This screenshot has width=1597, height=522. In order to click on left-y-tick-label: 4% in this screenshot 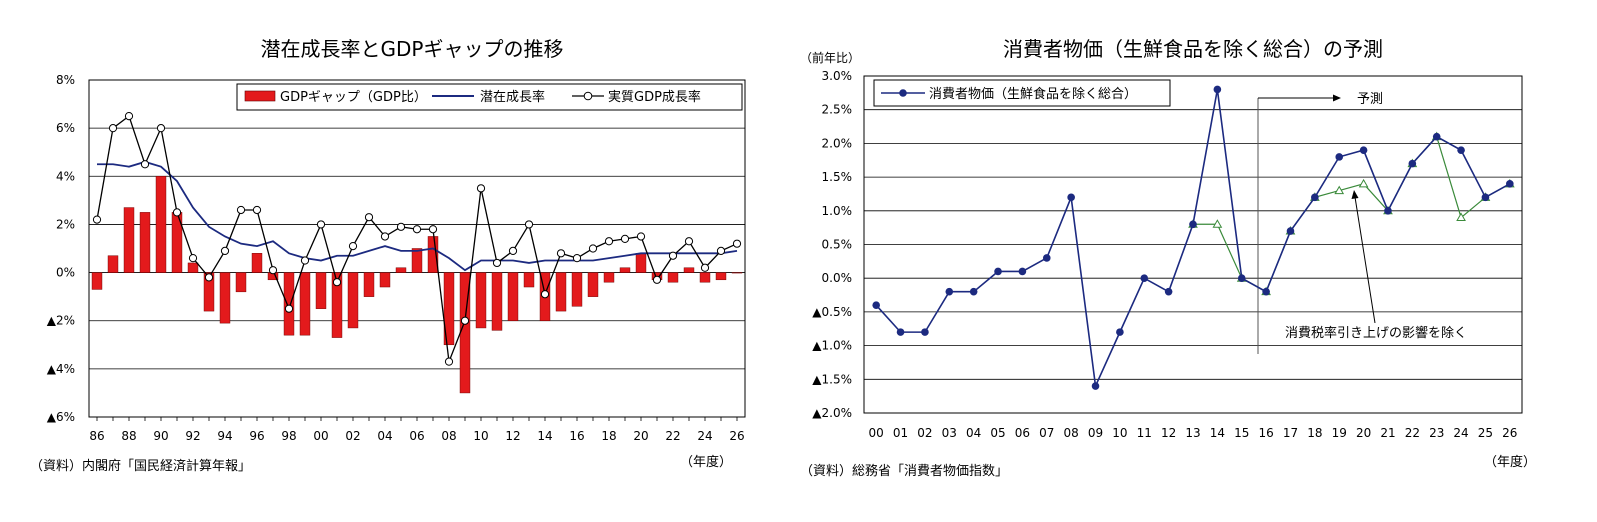, I will do `click(65, 176)`.